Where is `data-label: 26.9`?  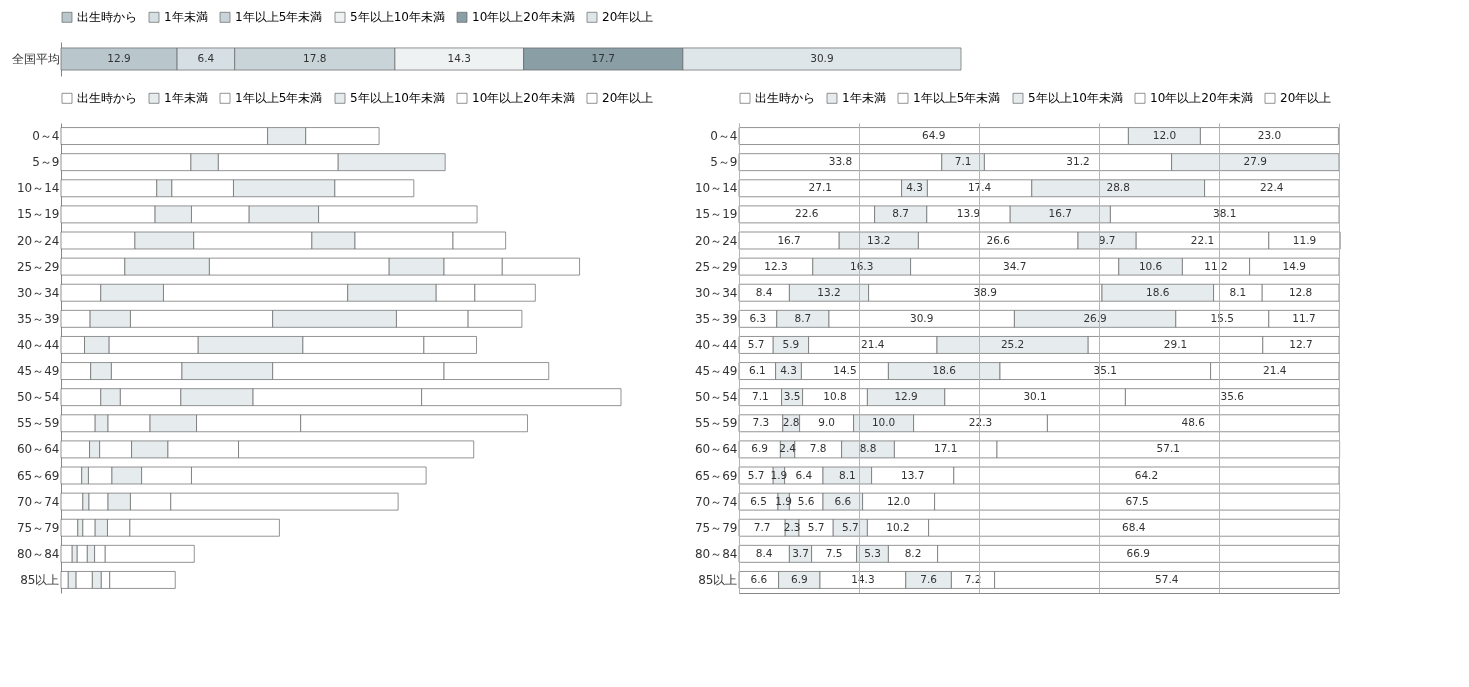 data-label: 26.9 is located at coordinates (1095, 317).